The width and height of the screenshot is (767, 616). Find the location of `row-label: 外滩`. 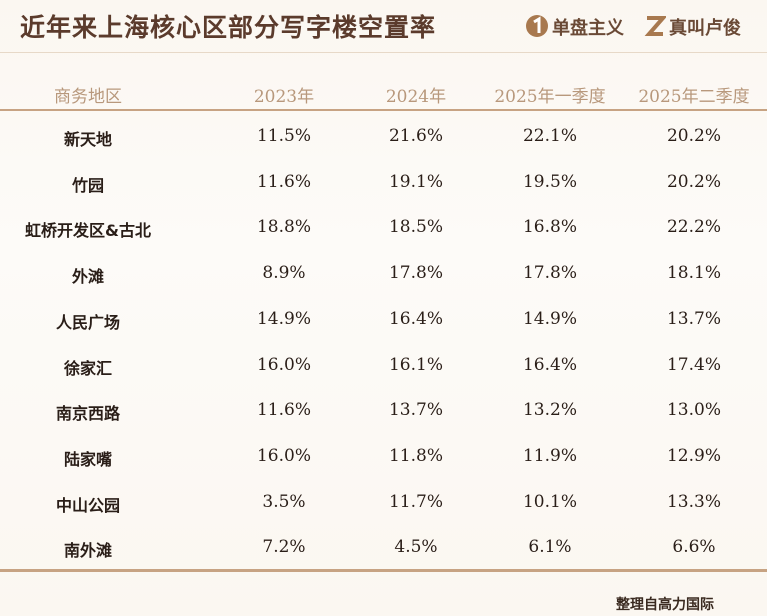

row-label: 外滩 is located at coordinates (87, 277).